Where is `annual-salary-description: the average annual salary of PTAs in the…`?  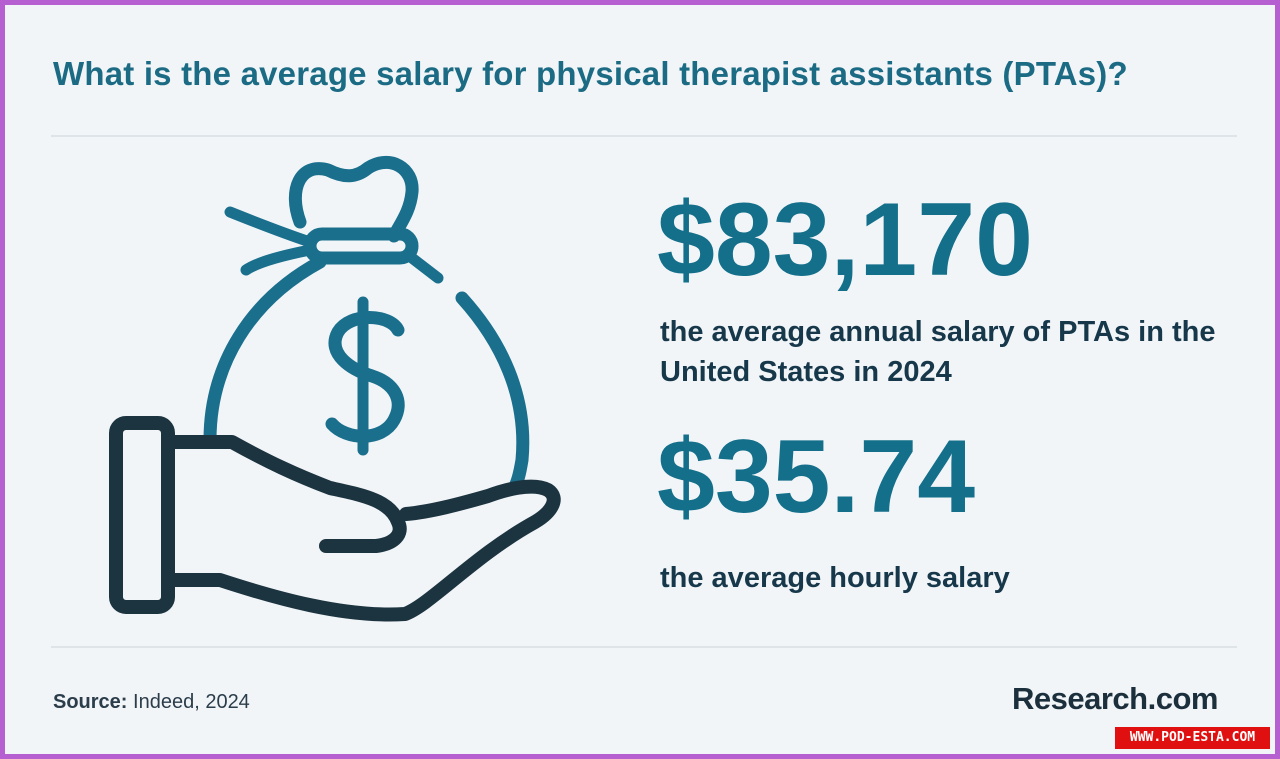 annual-salary-description: the average annual salary of PTAs in the… is located at coordinates (938, 352).